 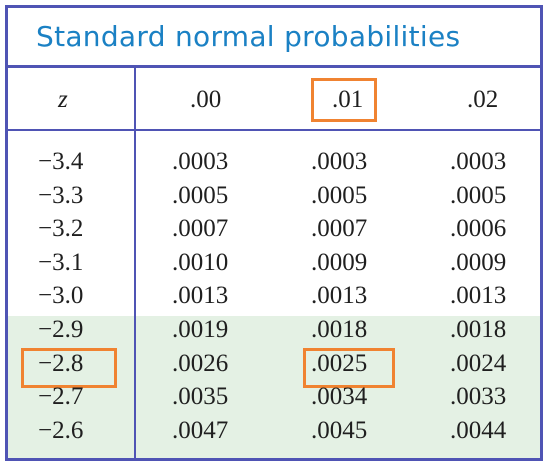 I want to click on z-column-divider, so click(x=135, y=263).